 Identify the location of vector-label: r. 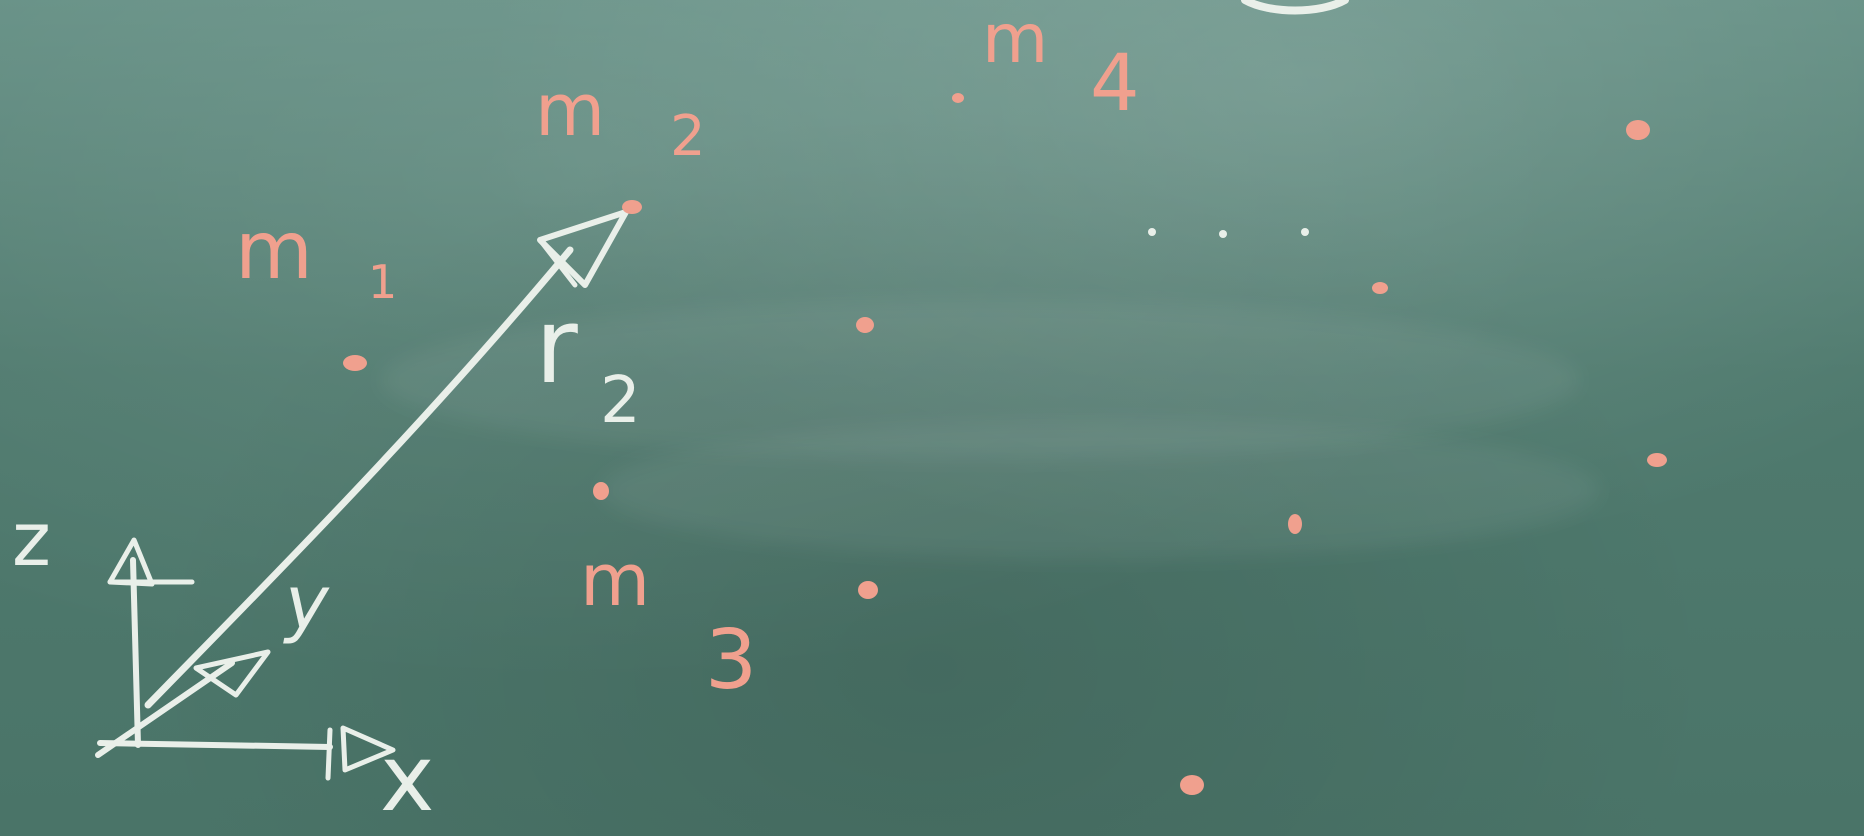
(556, 346).